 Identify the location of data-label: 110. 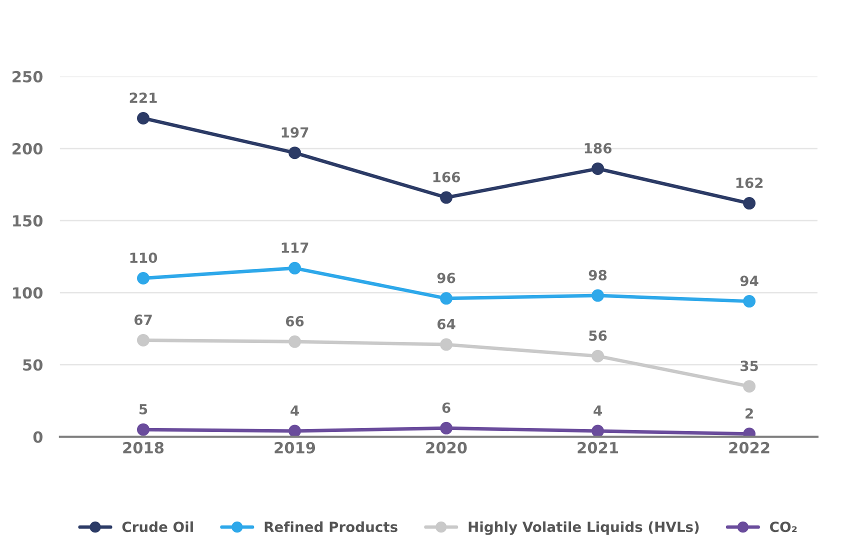
(144, 258).